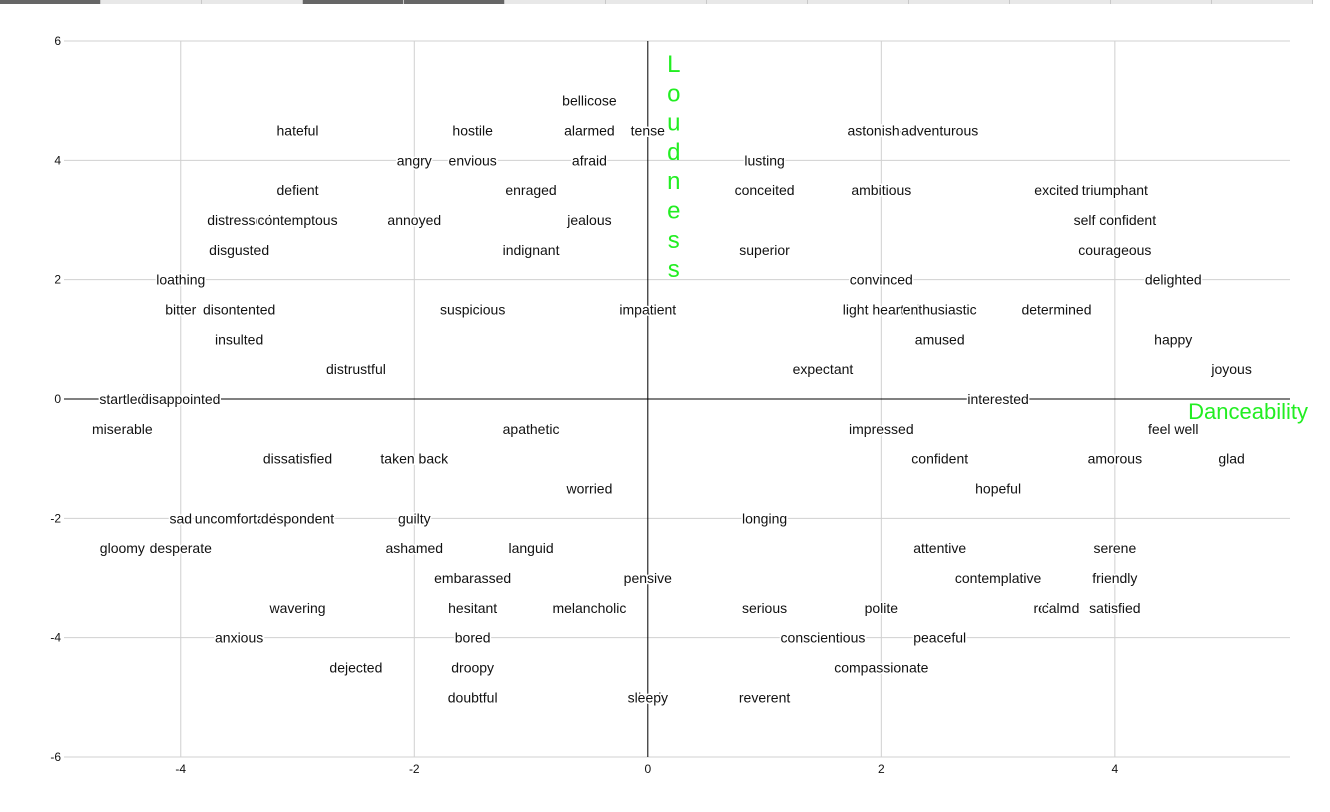 This screenshot has width=1330, height=812. What do you see at coordinates (1248, 411) in the screenshot?
I see `x-axis-title: Danceability` at bounding box center [1248, 411].